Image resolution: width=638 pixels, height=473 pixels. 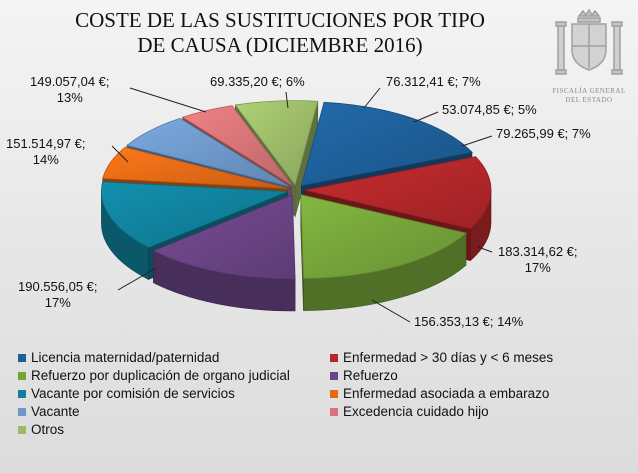 I want to click on legend-label-1: Licencia maternidad/paternidad, so click(x=125, y=357).